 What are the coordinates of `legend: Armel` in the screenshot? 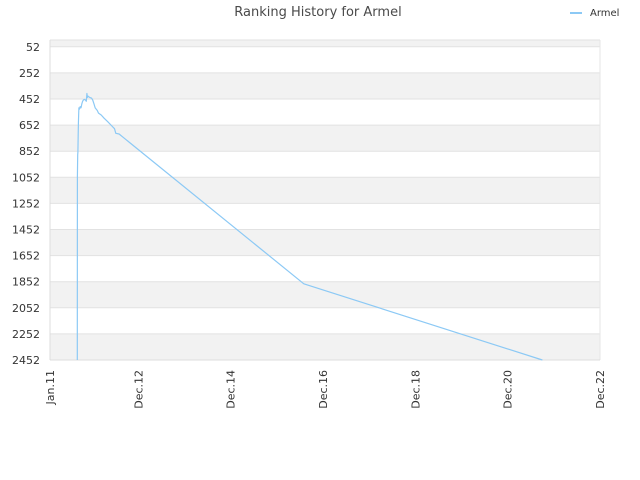 It's located at (594, 13).